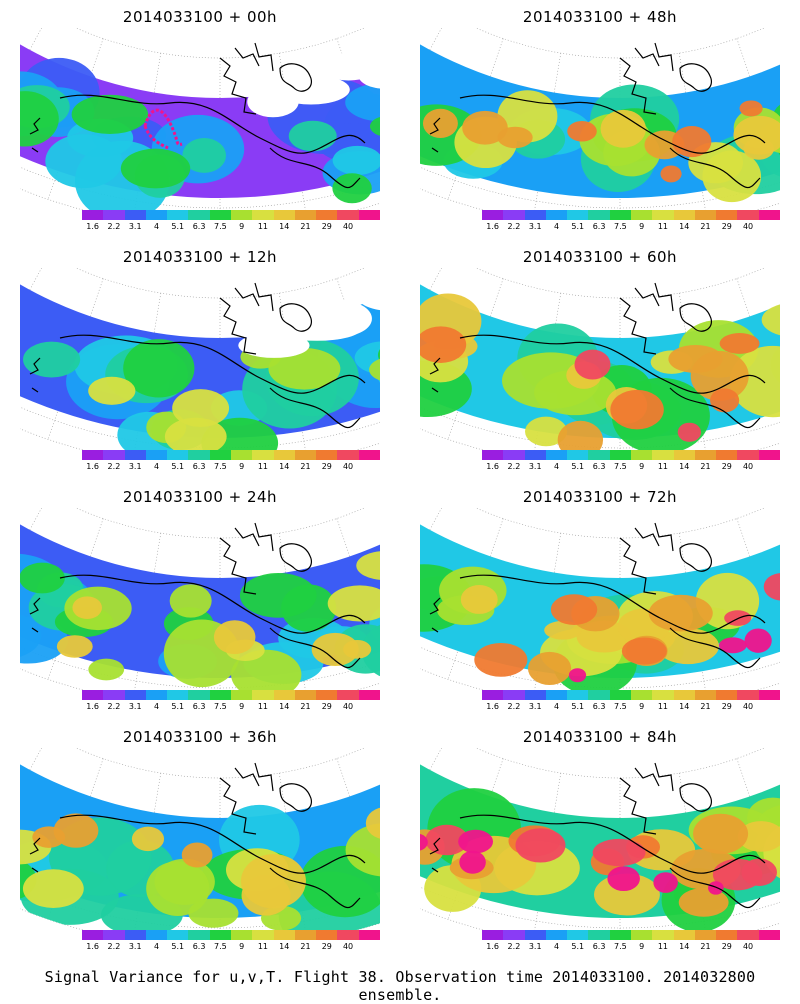 The height and width of the screenshot is (1004, 800). Describe the element at coordinates (200, 497) in the screenshot. I see `panel-title: 2014033100 + 24h` at that location.